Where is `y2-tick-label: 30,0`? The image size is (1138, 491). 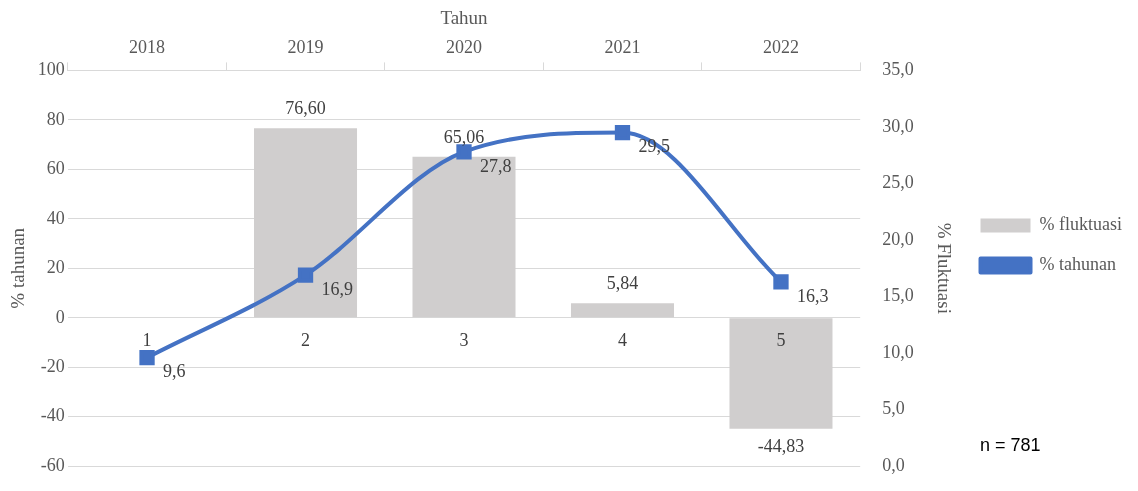
y2-tick-label: 30,0 is located at coordinates (898, 125).